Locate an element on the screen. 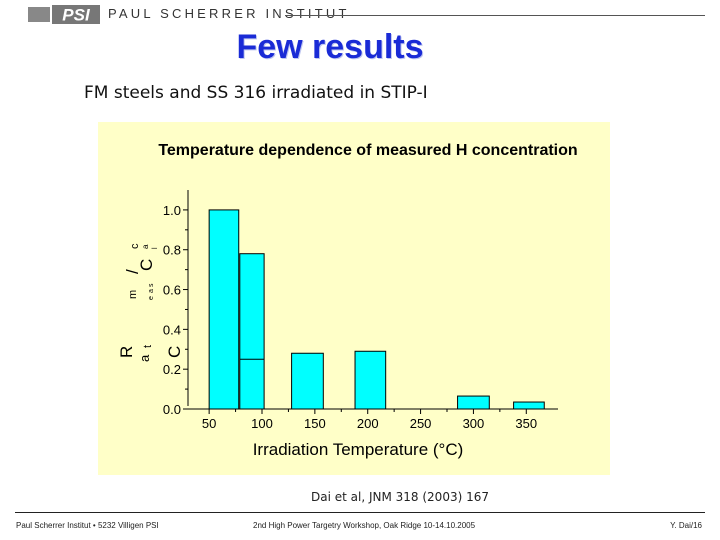 The image size is (720, 540). y-label-fragment-5: m is located at coordinates (133, 294).